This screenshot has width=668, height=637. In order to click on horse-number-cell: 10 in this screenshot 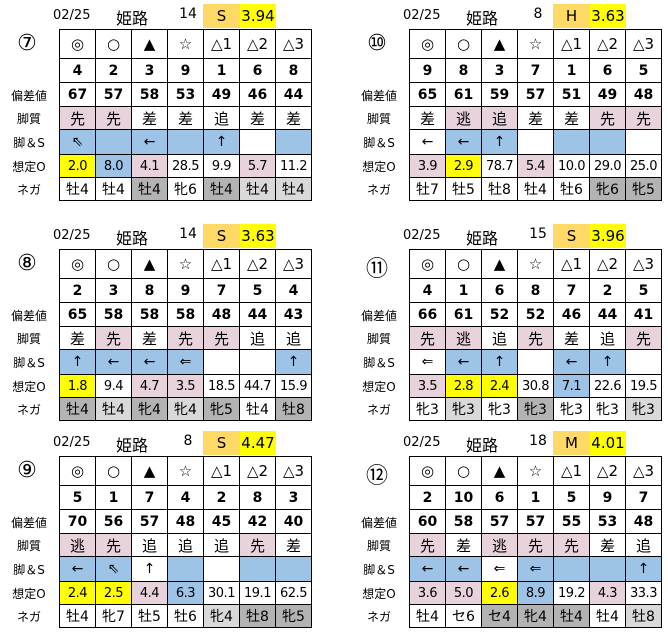, I will do `click(463, 497)`.